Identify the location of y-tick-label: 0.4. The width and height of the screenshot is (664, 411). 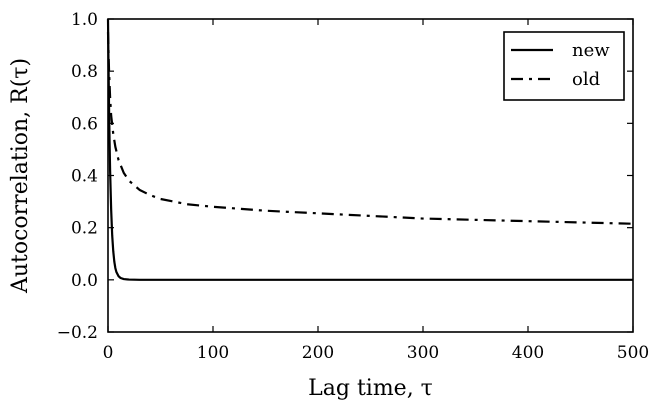
(84, 177).